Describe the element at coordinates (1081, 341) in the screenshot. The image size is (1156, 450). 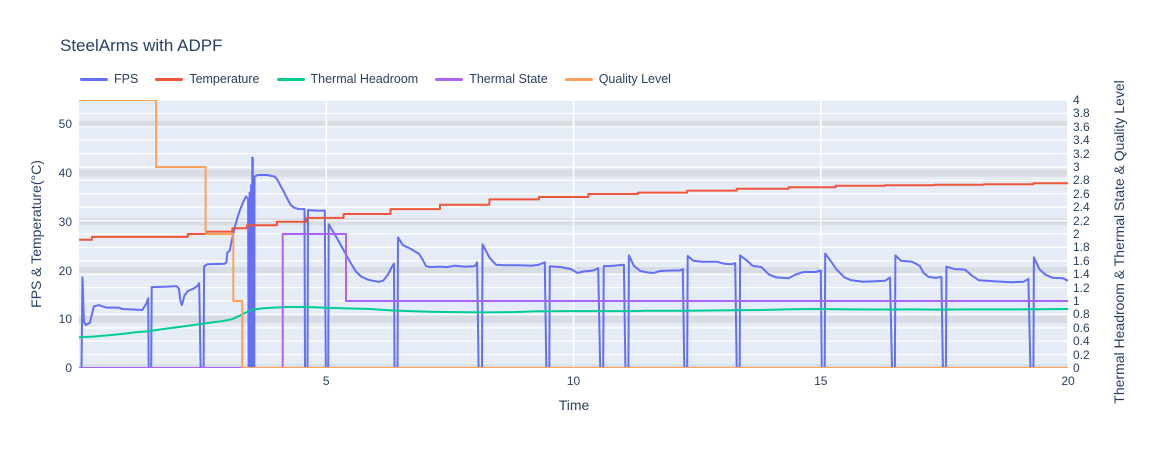
I see `y-right-tick-label: 0.4` at that location.